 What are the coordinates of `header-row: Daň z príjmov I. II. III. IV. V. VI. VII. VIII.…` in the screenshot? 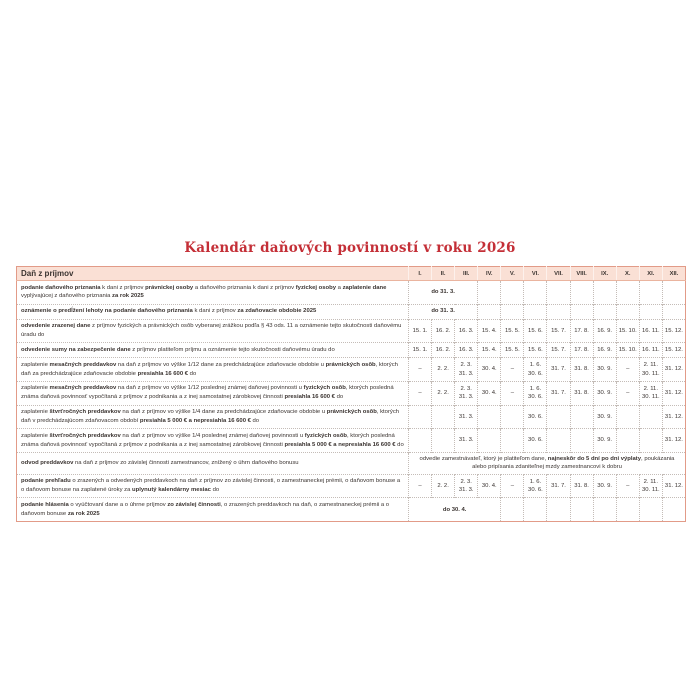 It's located at (351, 273).